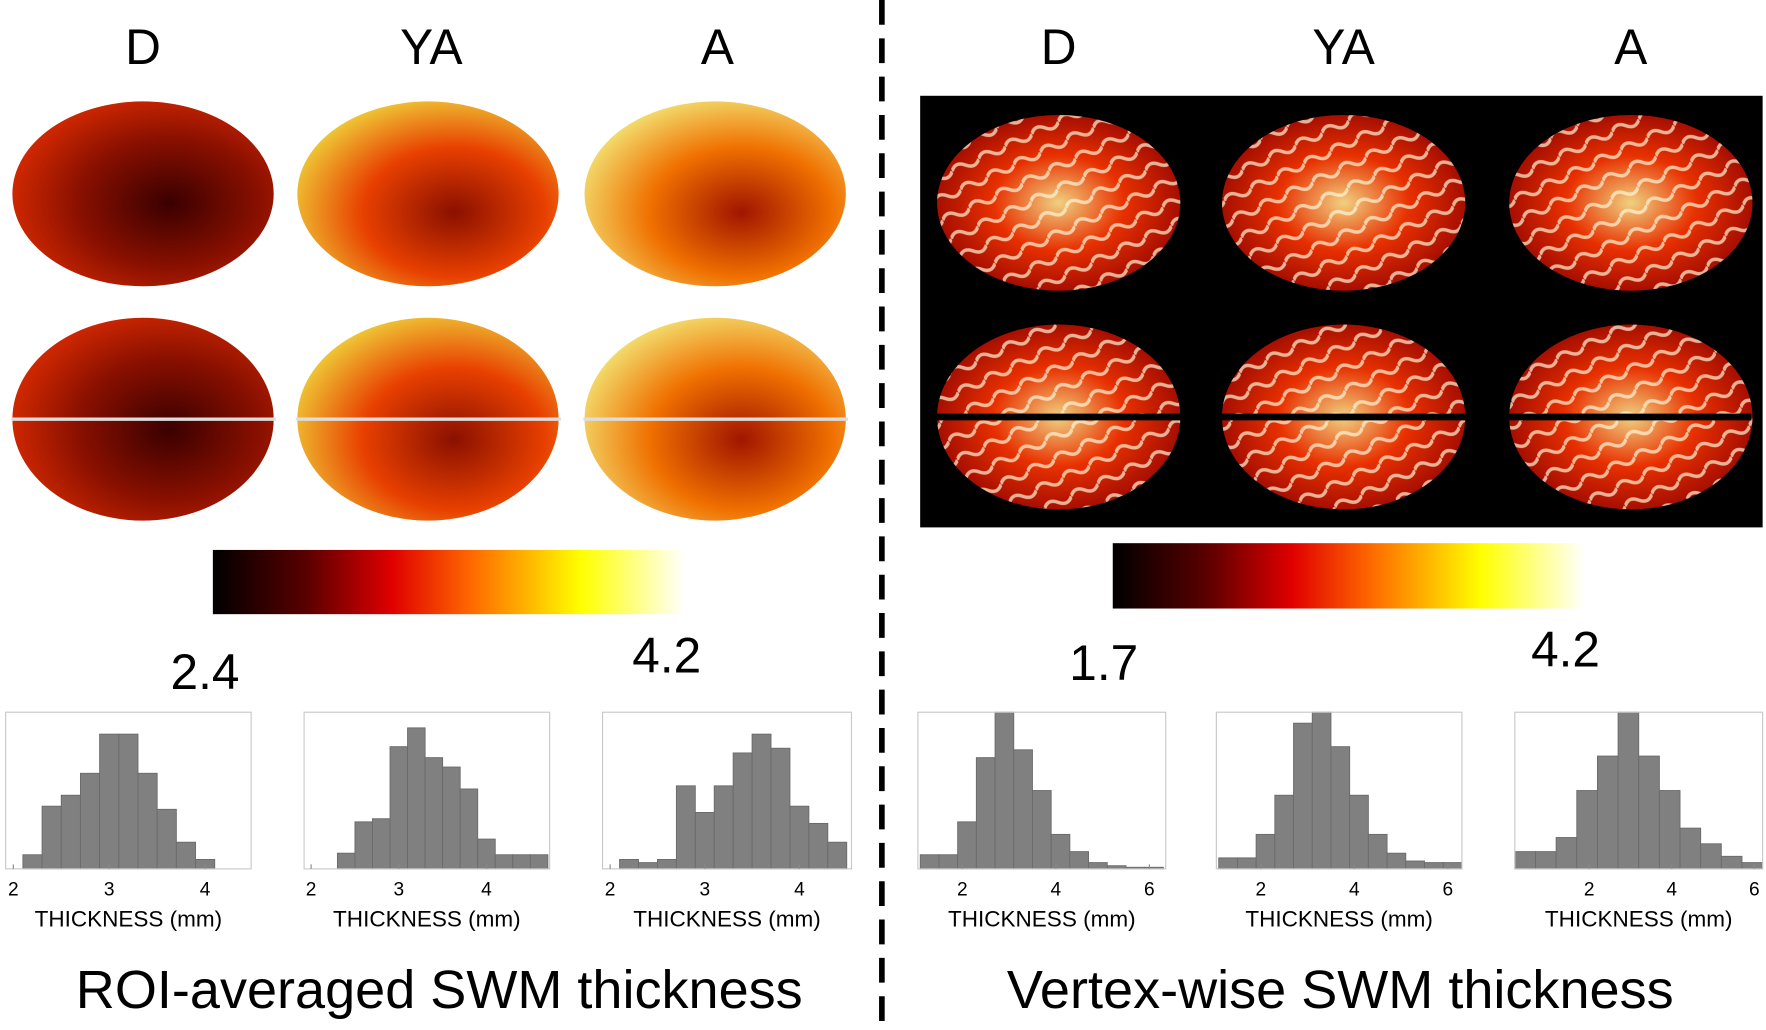 The height and width of the screenshot is (1030, 1766). I want to click on colorbar-label: 1.7, so click(1103, 663).